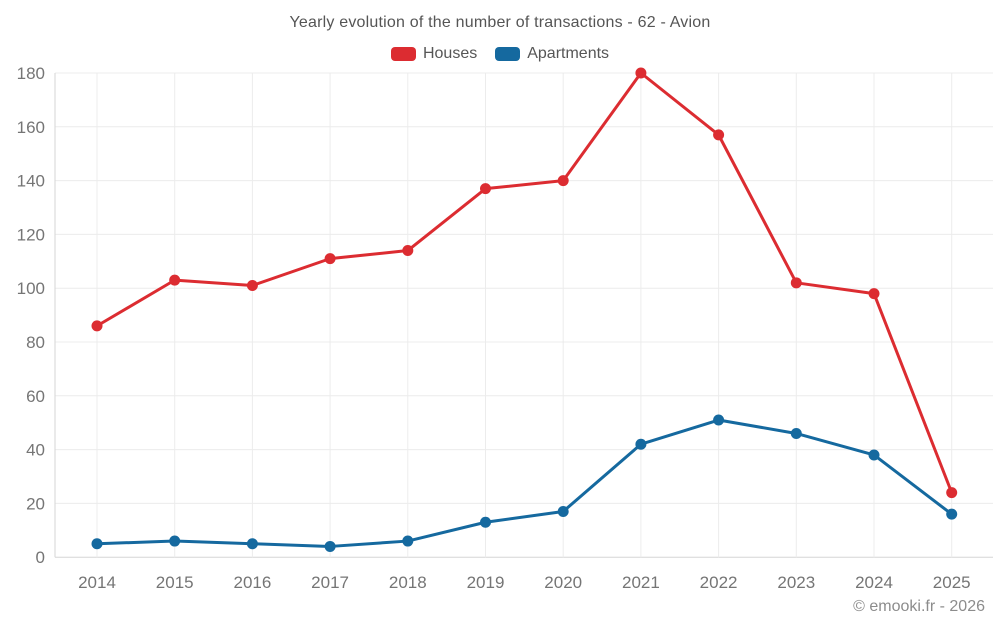  I want to click on x-axis-tick-label: 2020, so click(563, 582).